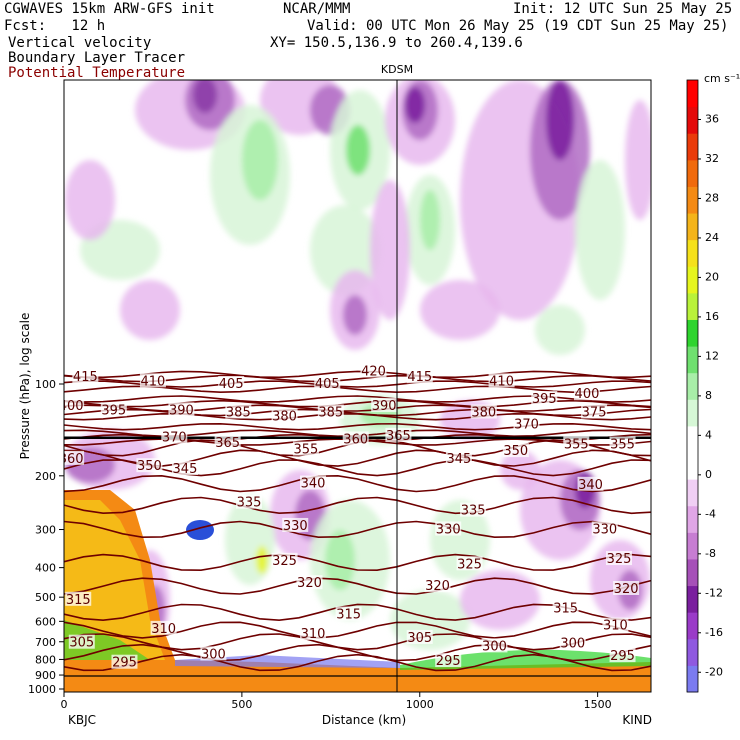 The image size is (740, 740). What do you see at coordinates (45, 384) in the screenshot?
I see `y-tick-label: 100` at bounding box center [45, 384].